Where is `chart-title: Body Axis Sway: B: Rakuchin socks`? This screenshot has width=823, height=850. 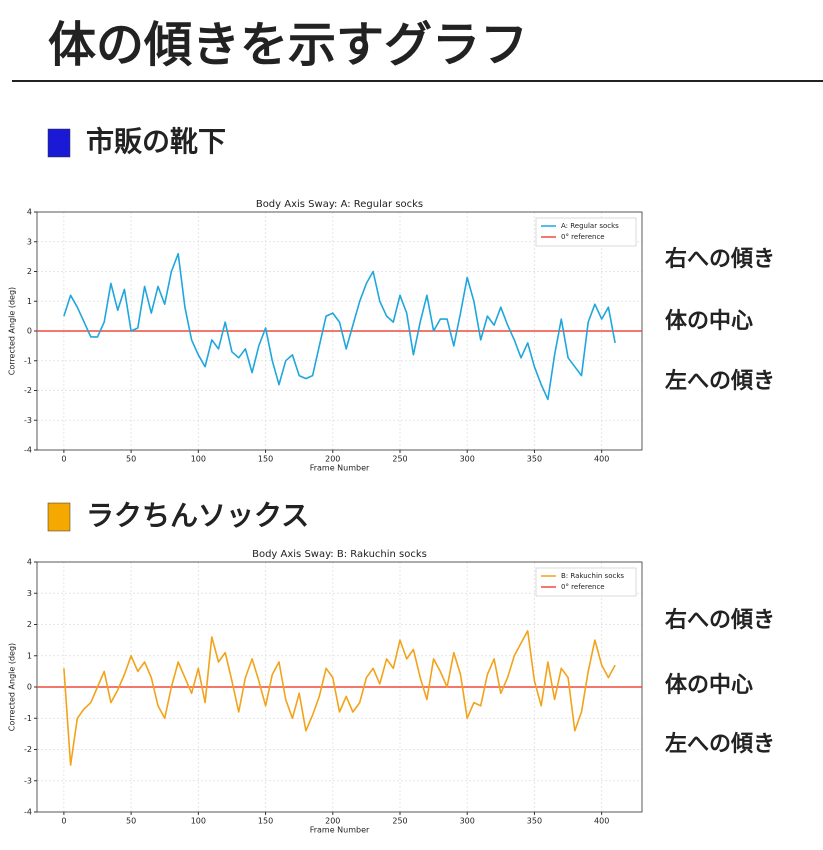 chart-title: Body Axis Sway: B: Rakuchin socks is located at coordinates (339, 554).